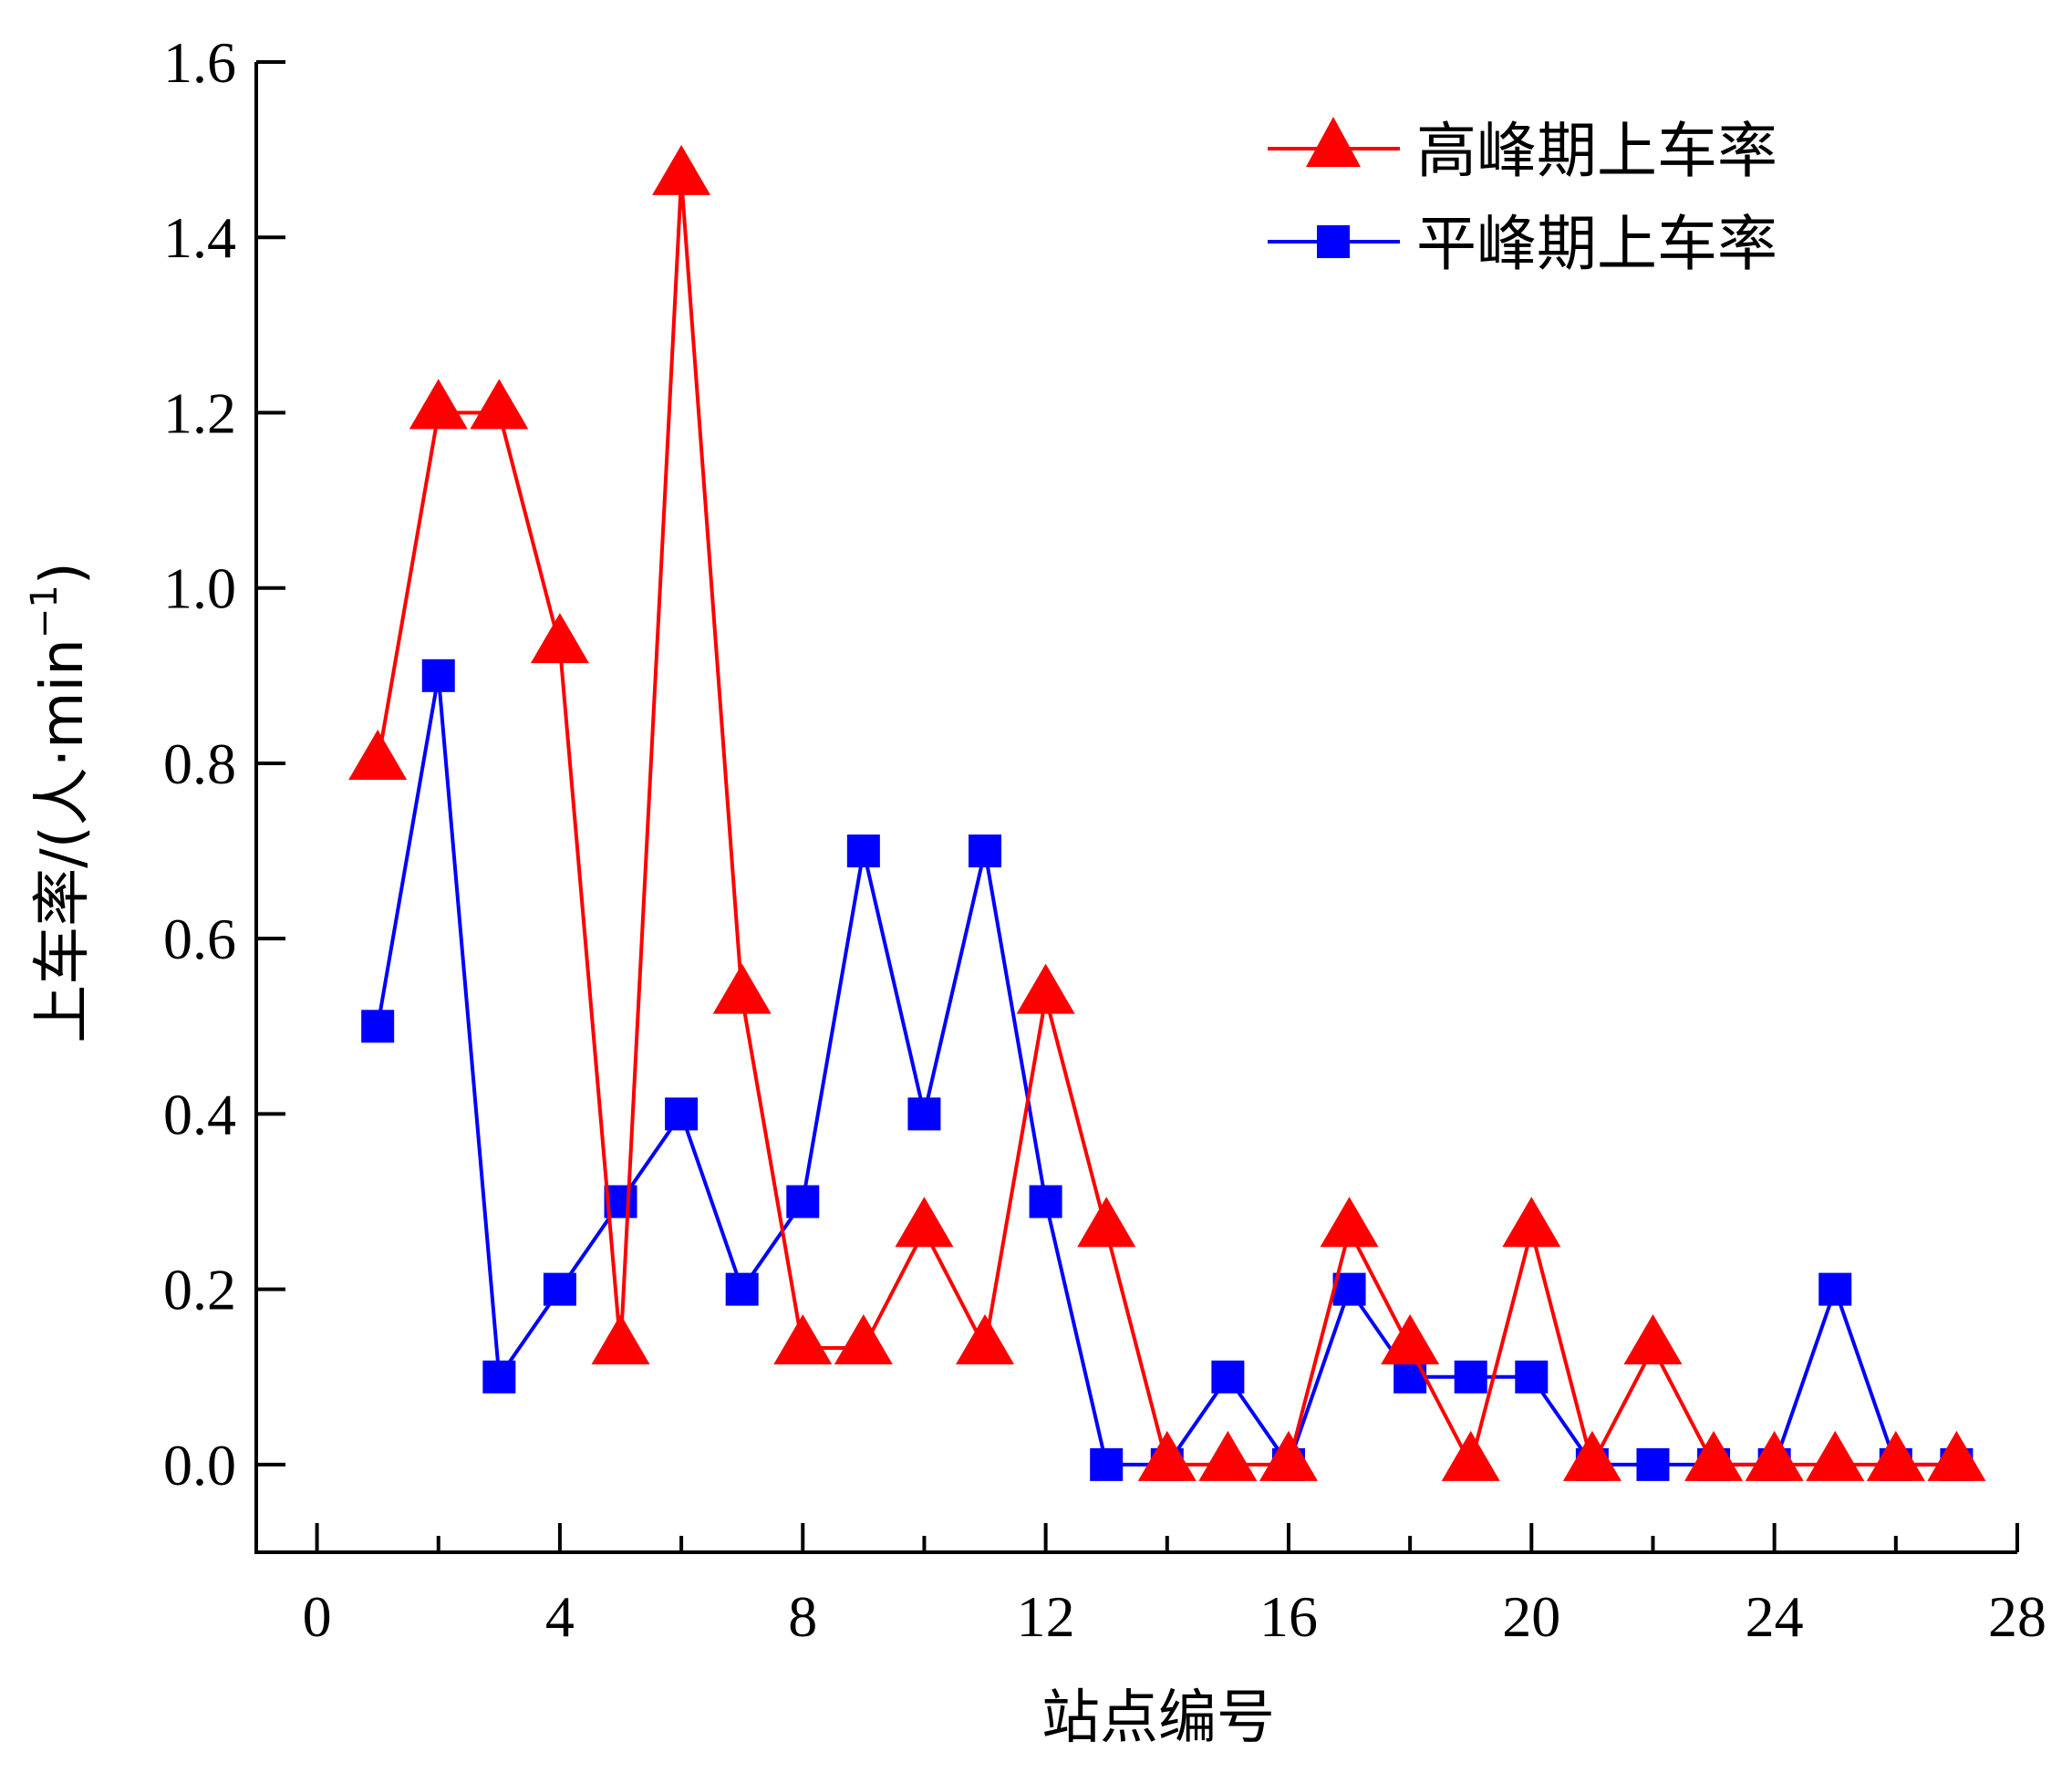 Image resolution: width=2072 pixels, height=1783 pixels. I want to click on y-tick-label: 0.8, so click(200, 763).